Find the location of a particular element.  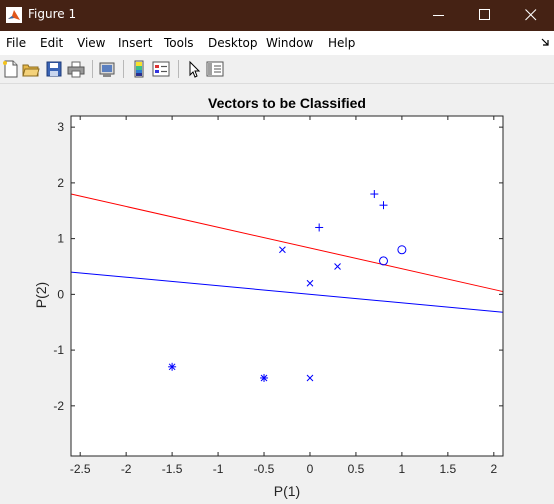

y-tick-label: 0 is located at coordinates (60, 294).